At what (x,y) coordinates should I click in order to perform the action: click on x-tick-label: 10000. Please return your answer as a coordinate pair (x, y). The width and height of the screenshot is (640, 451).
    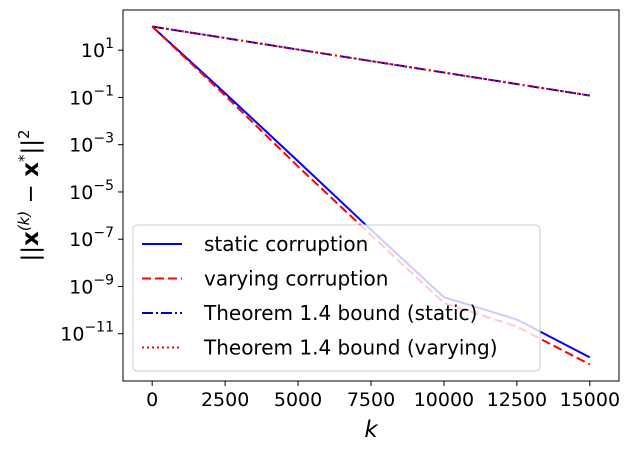
    Looking at the image, I should click on (444, 400).